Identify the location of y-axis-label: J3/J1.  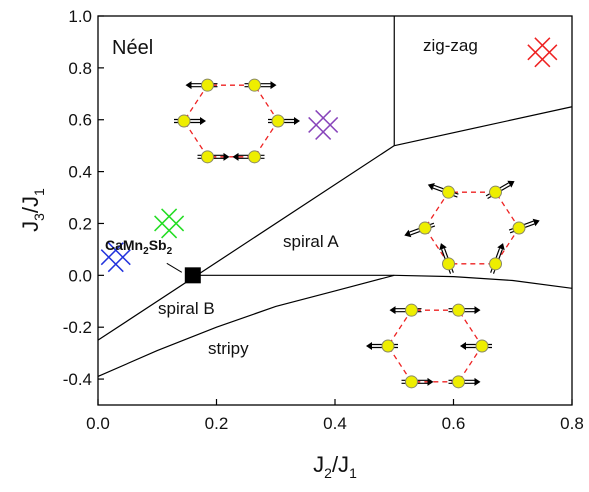
(32, 210).